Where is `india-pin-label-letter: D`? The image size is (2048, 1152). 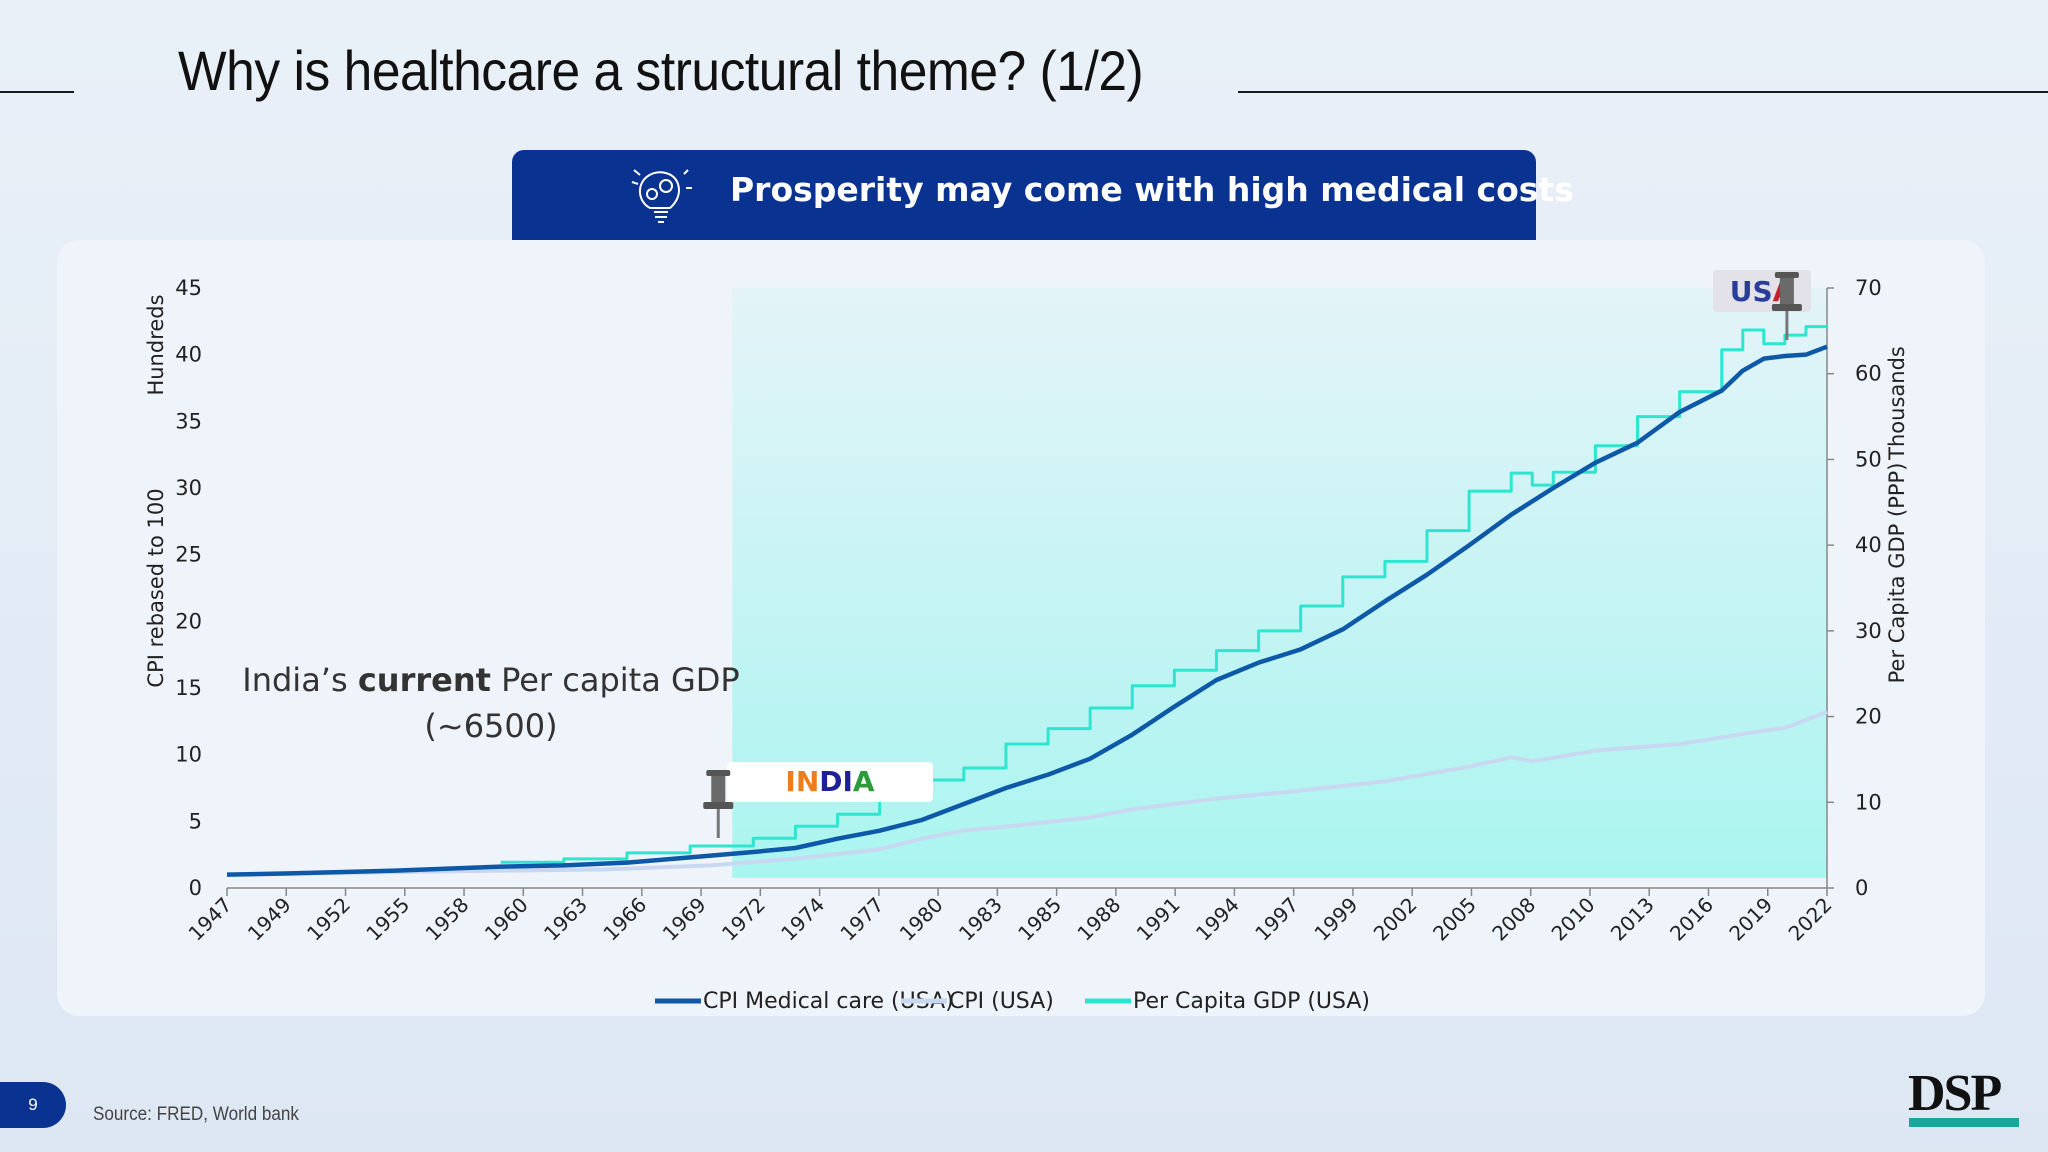
india-pin-label-letter: D is located at coordinates (830, 781).